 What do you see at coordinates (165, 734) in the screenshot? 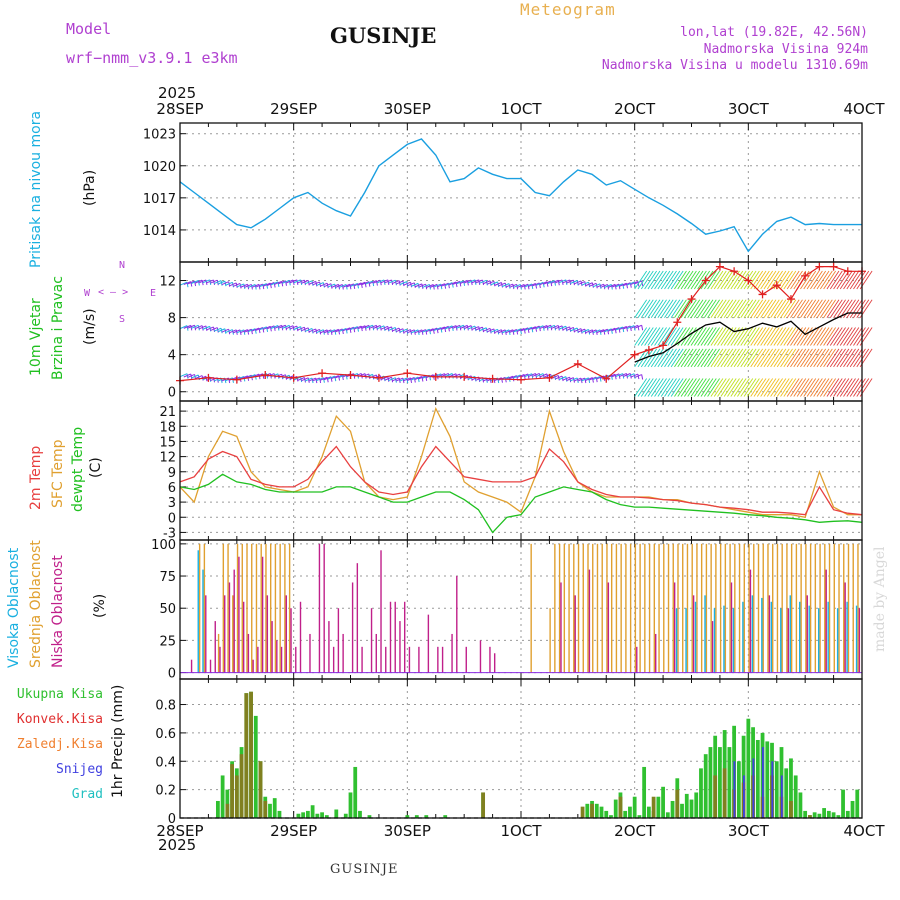
I see `ytick-label-4: 0.6` at bounding box center [165, 734].